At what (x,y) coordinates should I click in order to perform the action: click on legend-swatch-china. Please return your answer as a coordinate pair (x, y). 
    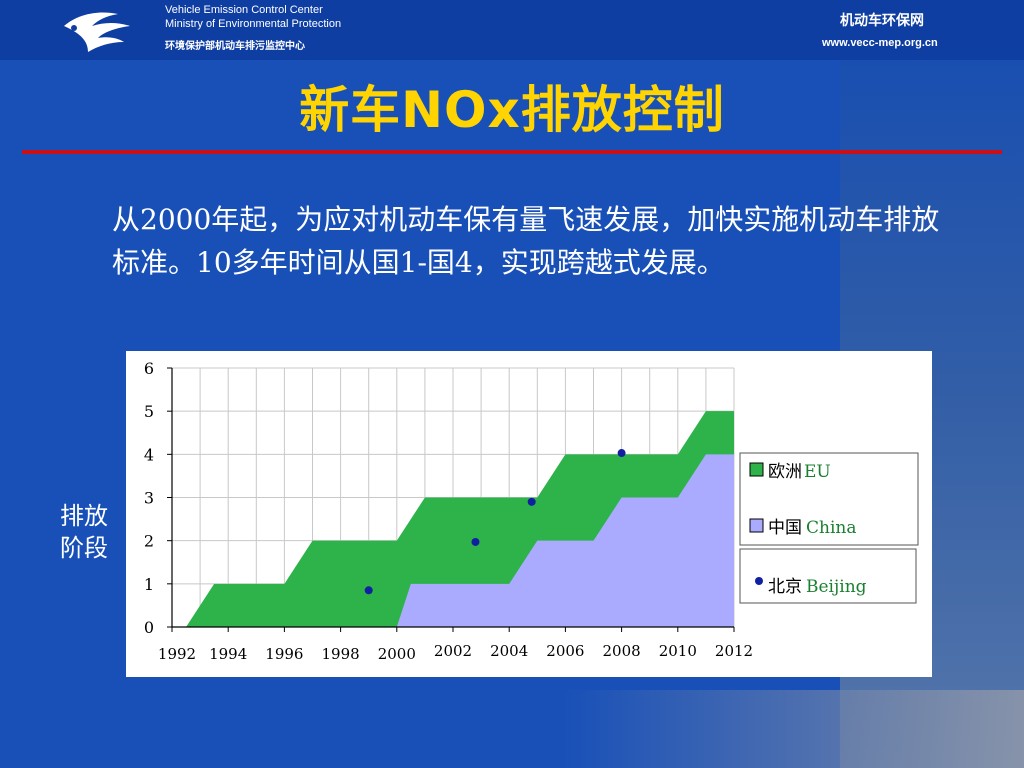
    Looking at the image, I should click on (756, 525).